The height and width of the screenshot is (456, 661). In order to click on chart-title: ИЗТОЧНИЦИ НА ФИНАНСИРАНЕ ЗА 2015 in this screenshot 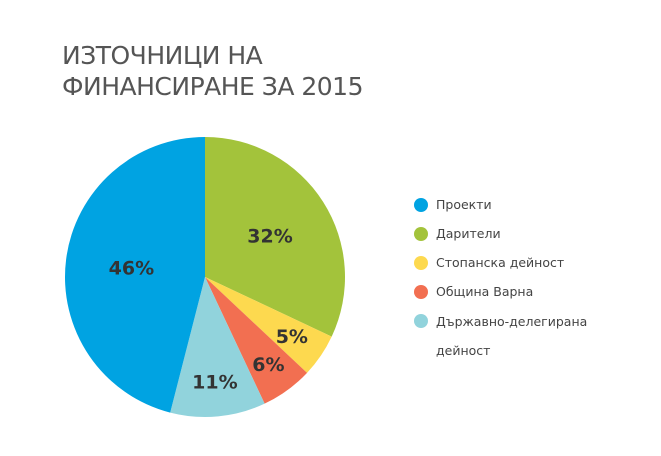, I will do `click(213, 71)`.